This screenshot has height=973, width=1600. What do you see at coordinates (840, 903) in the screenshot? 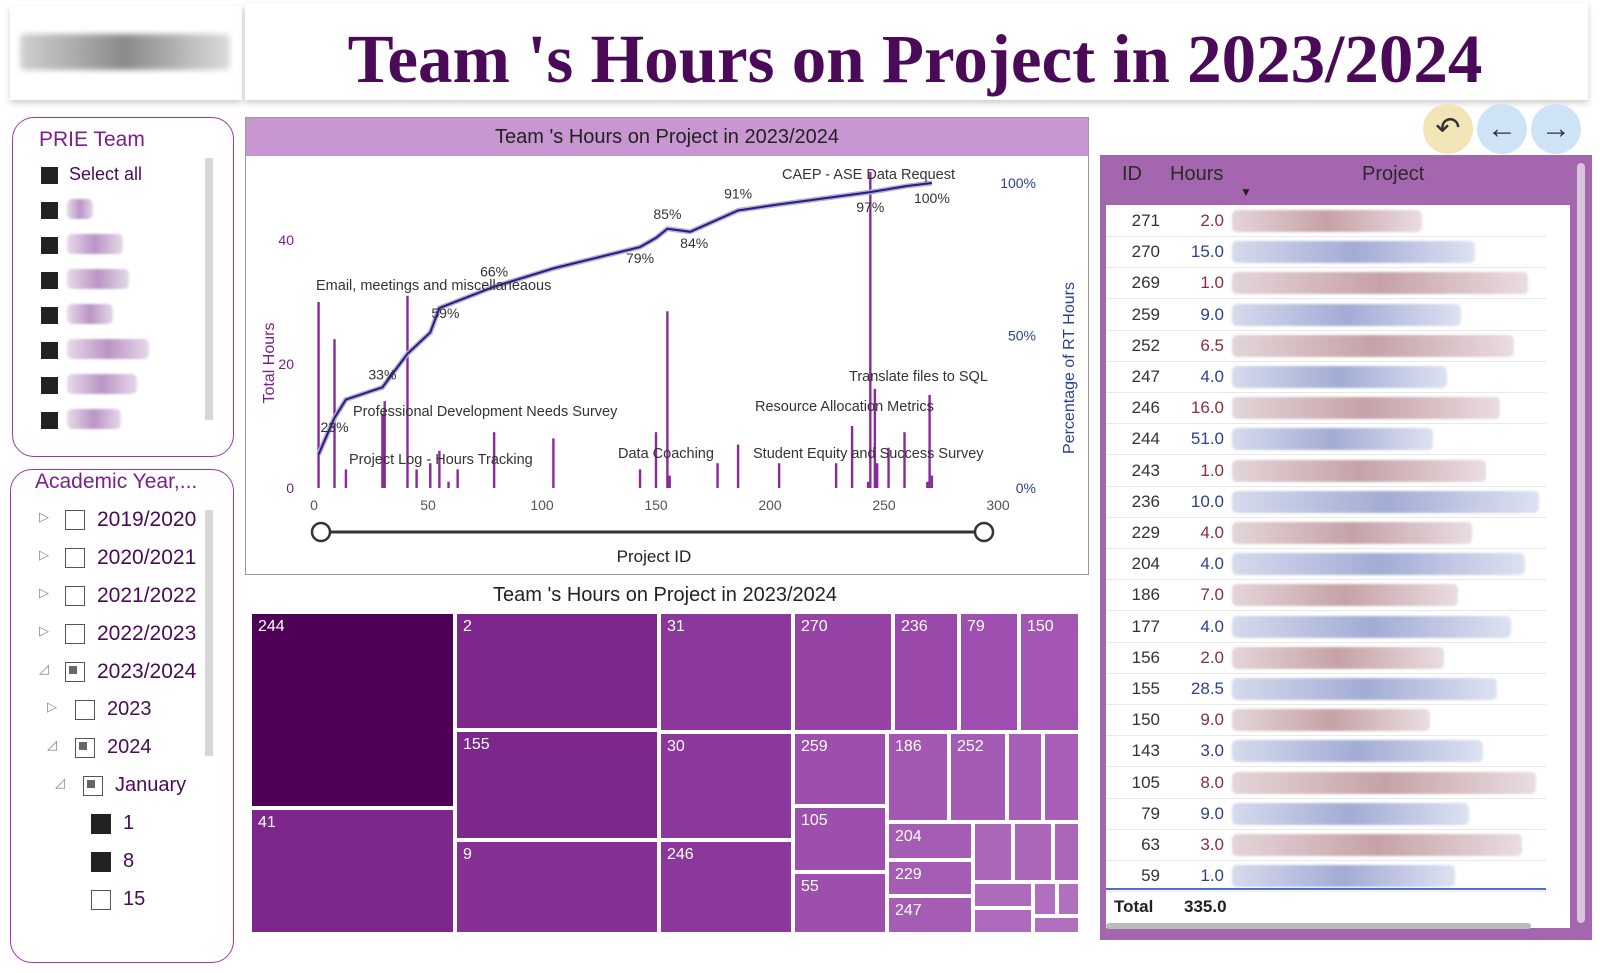
I see `treemap-tile: 55` at bounding box center [840, 903].